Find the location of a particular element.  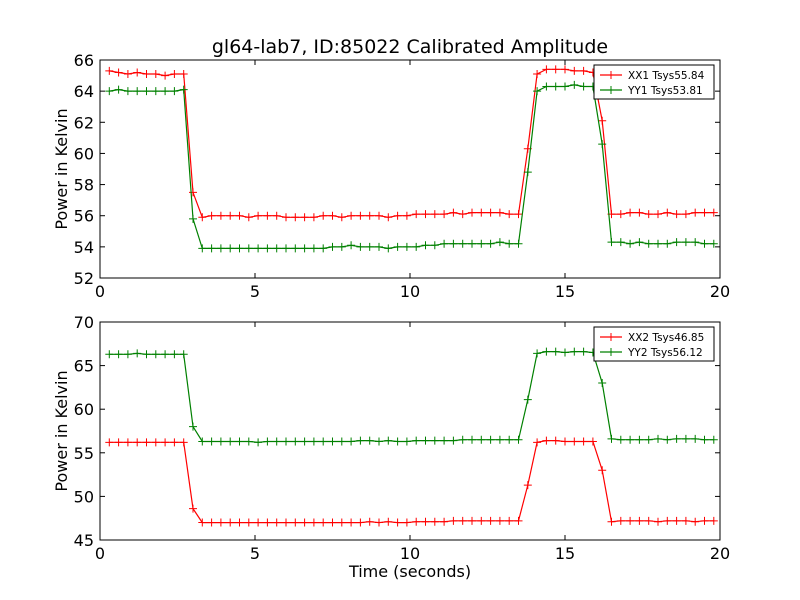

legend-box is located at coordinates (654, 82).